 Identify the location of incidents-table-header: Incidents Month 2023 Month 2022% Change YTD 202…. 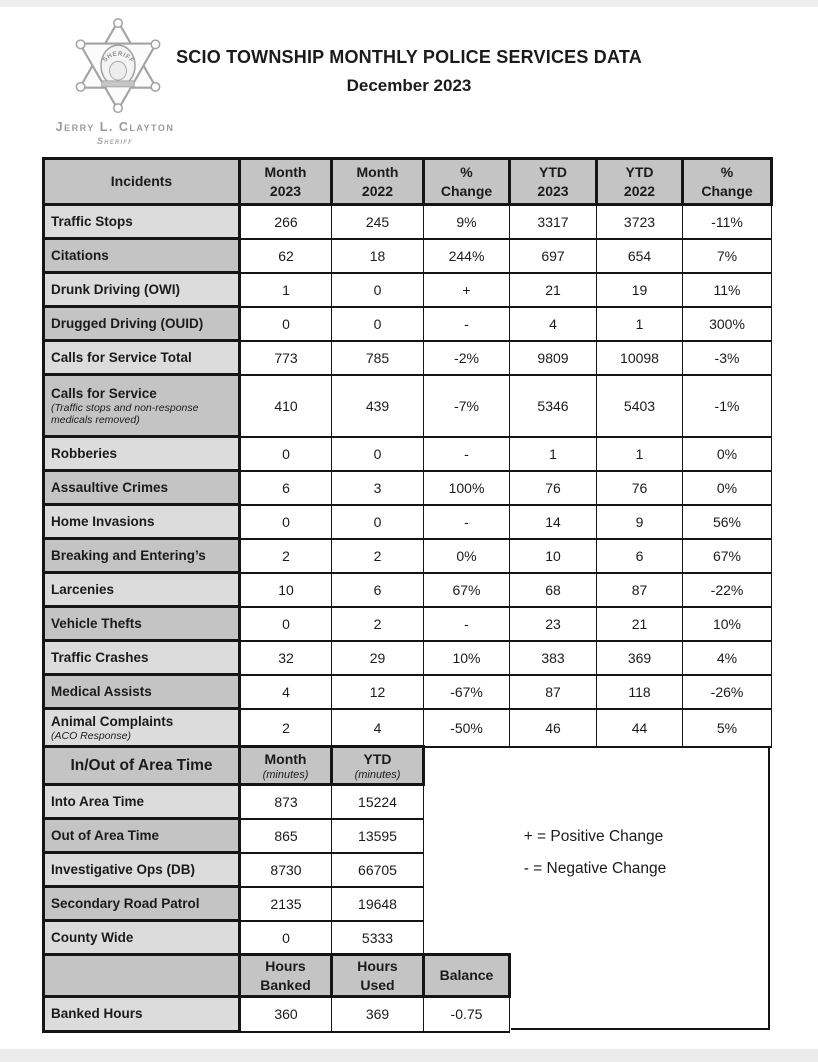
(407, 181).